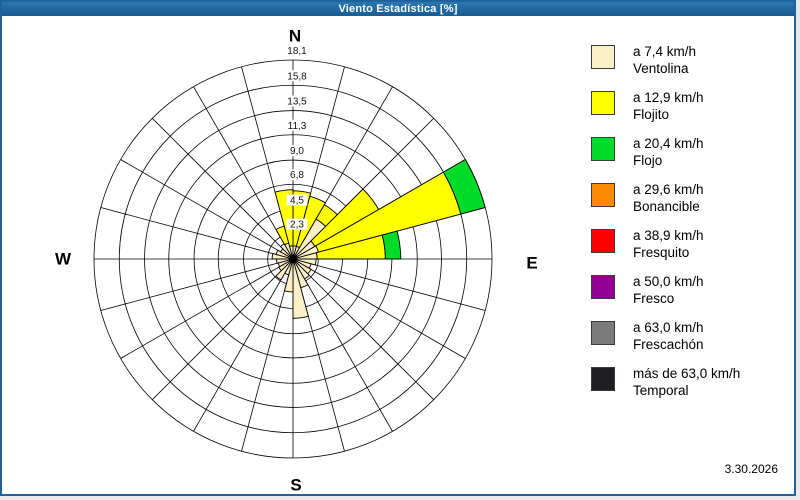 This screenshot has width=800, height=500. Describe the element at coordinates (668, 198) in the screenshot. I see `legend-label: a 29,6 km/h Bonancible` at that location.